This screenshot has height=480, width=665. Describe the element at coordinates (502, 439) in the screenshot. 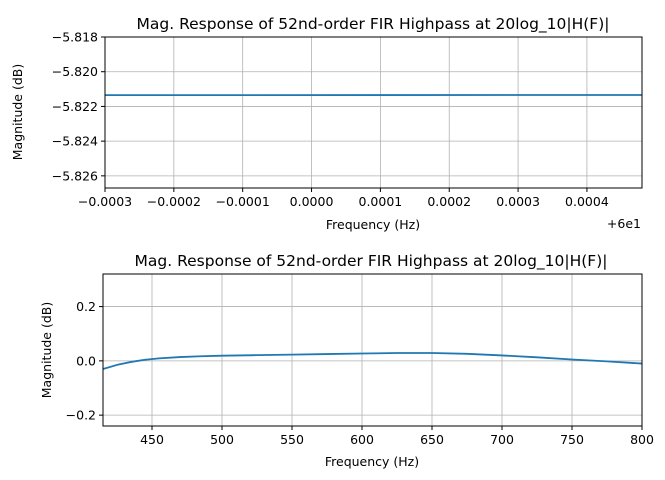

I see `bottom-x-tick-label: 700` at that location.